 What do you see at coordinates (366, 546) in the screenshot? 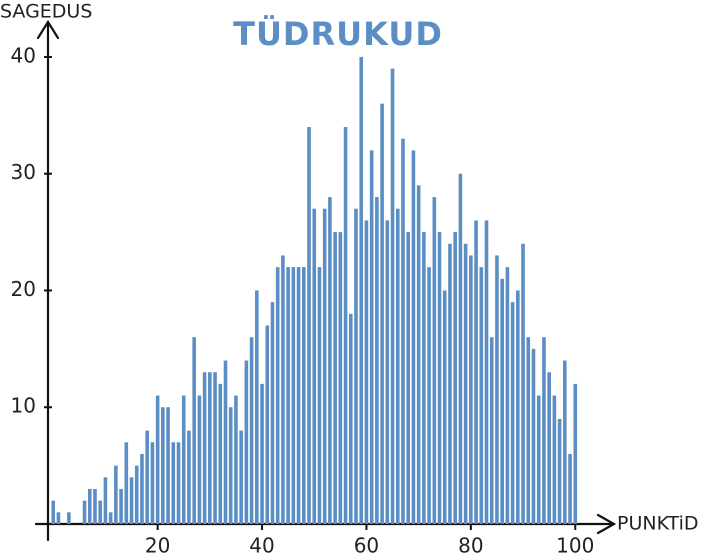
I see `x-tick-label: 60` at bounding box center [366, 546].